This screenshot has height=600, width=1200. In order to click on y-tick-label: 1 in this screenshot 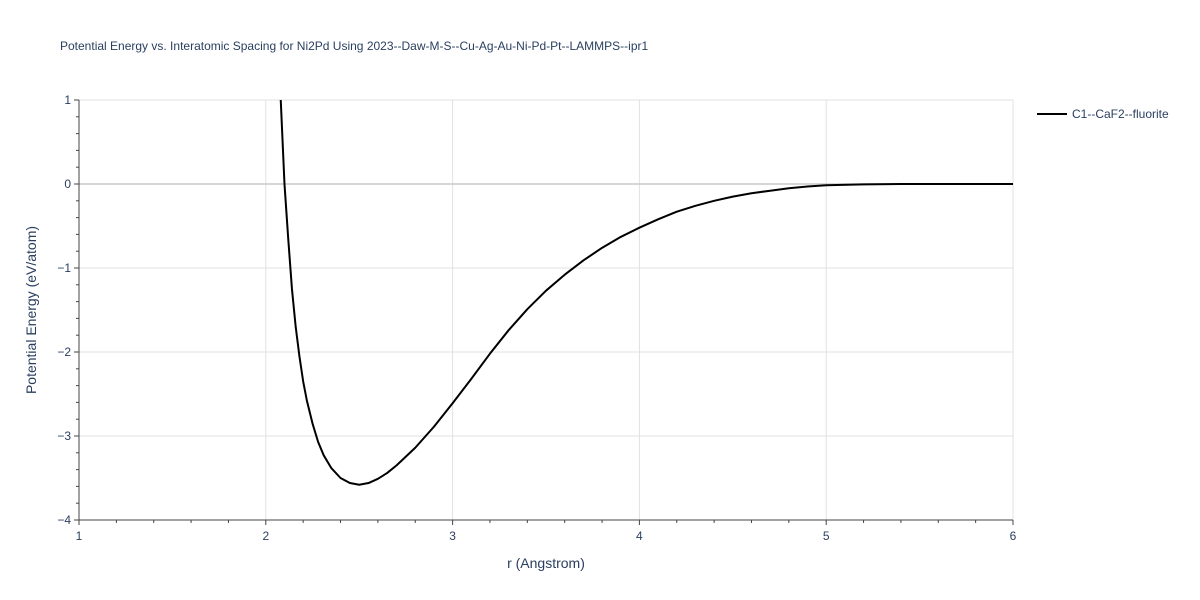, I will do `click(67, 100)`.